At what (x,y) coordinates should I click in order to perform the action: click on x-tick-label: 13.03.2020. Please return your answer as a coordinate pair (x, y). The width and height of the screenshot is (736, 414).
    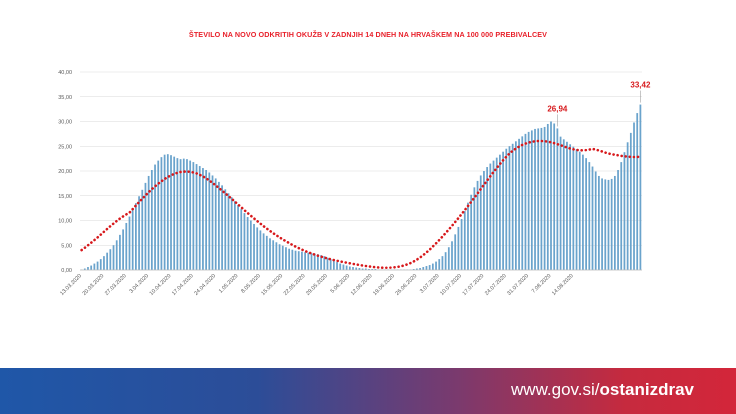
    Looking at the image, I should click on (71, 285).